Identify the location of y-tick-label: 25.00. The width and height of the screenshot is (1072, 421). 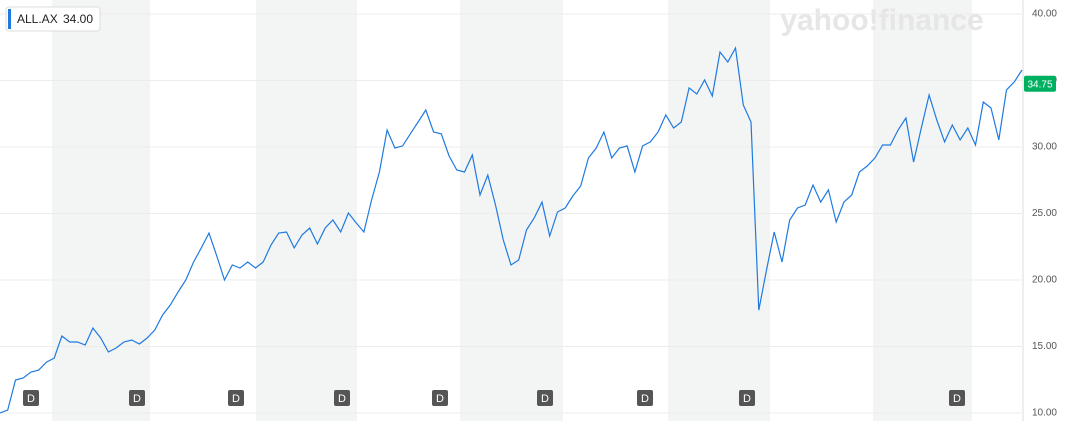
(1044, 213).